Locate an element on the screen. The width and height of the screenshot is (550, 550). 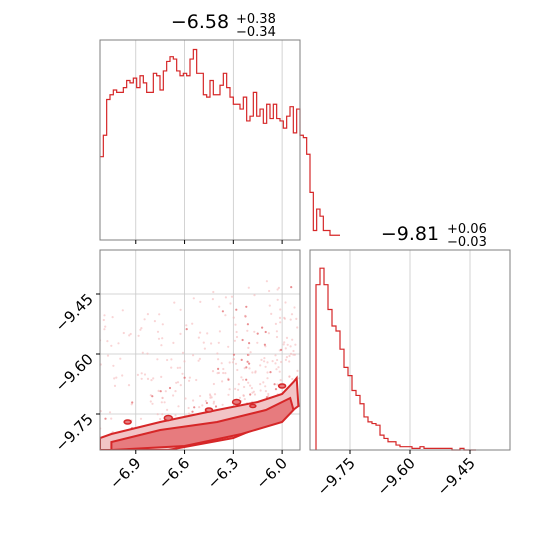
histogram-1-step-line is located at coordinates (220, 142).